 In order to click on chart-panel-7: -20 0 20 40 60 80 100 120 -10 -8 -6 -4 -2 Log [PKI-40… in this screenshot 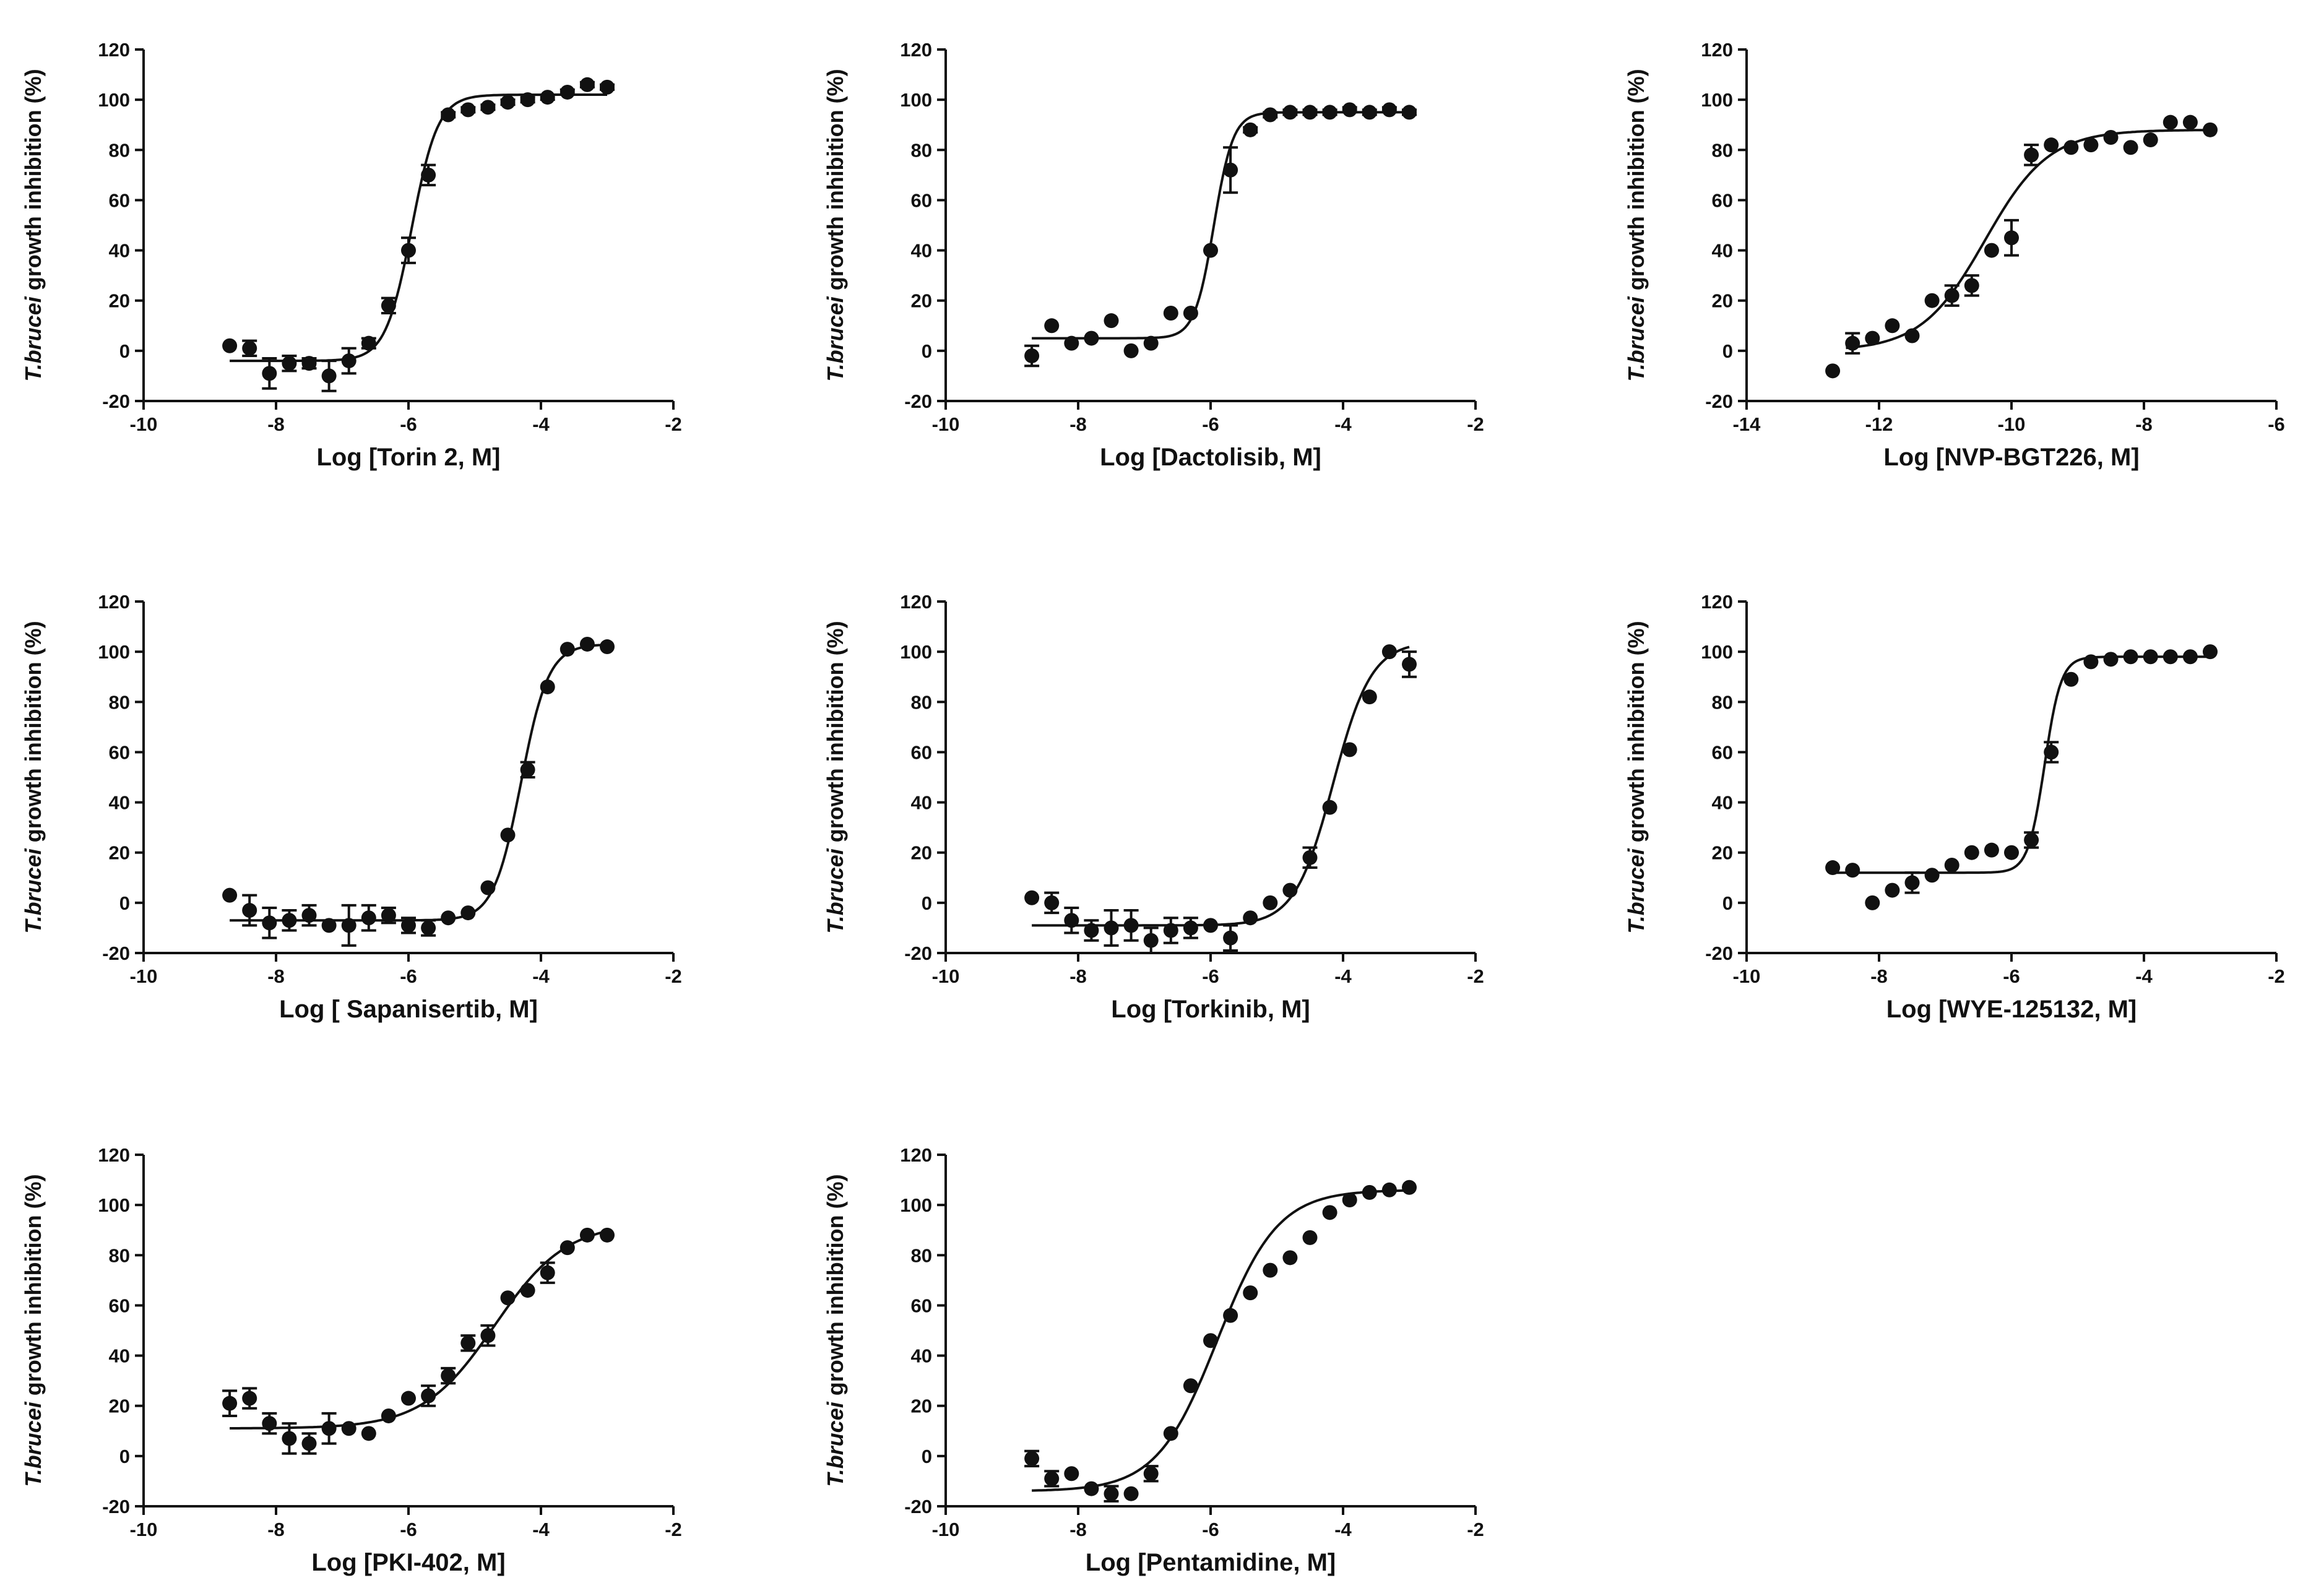, I will do `click(351, 1360)`.